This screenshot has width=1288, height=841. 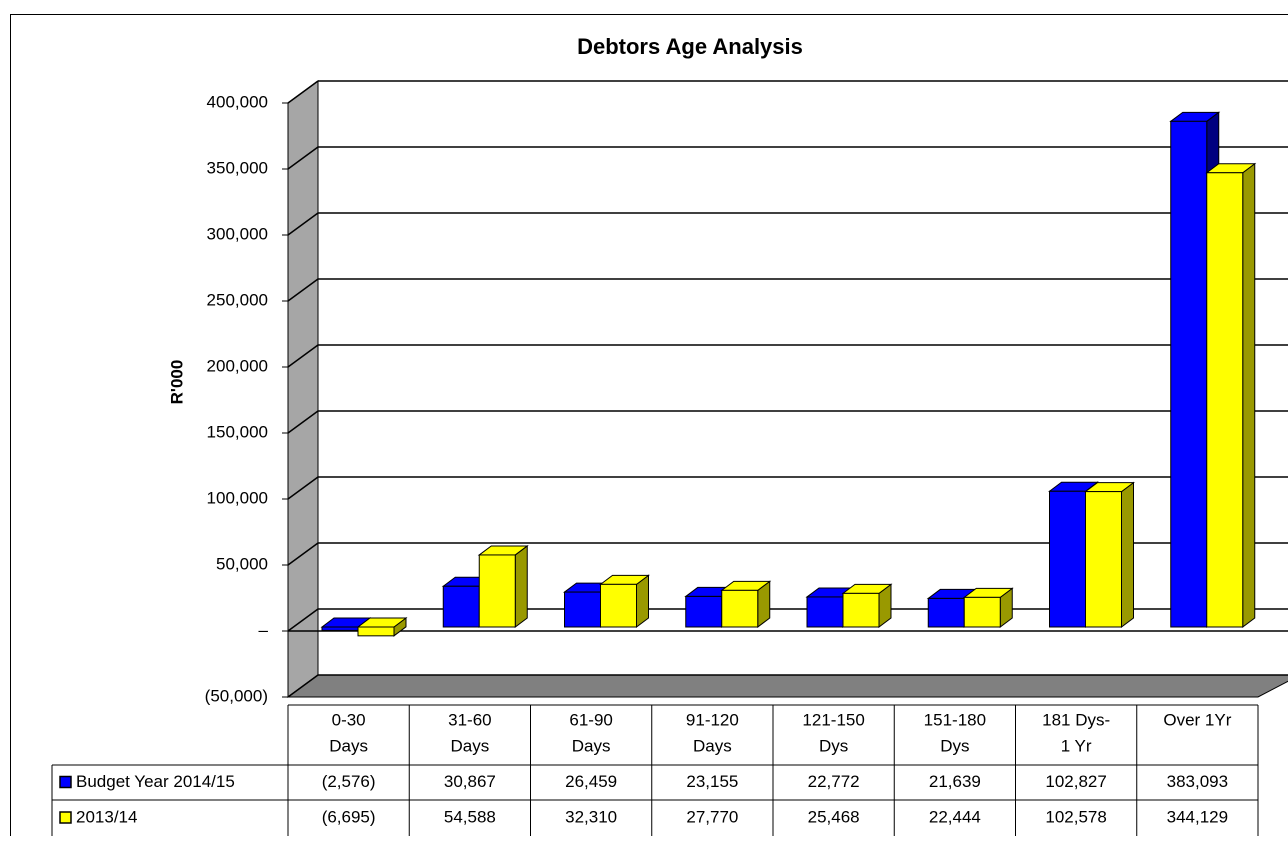 What do you see at coordinates (155, 781) in the screenshot?
I see `legend-label: Budget Year 2014/15` at bounding box center [155, 781].